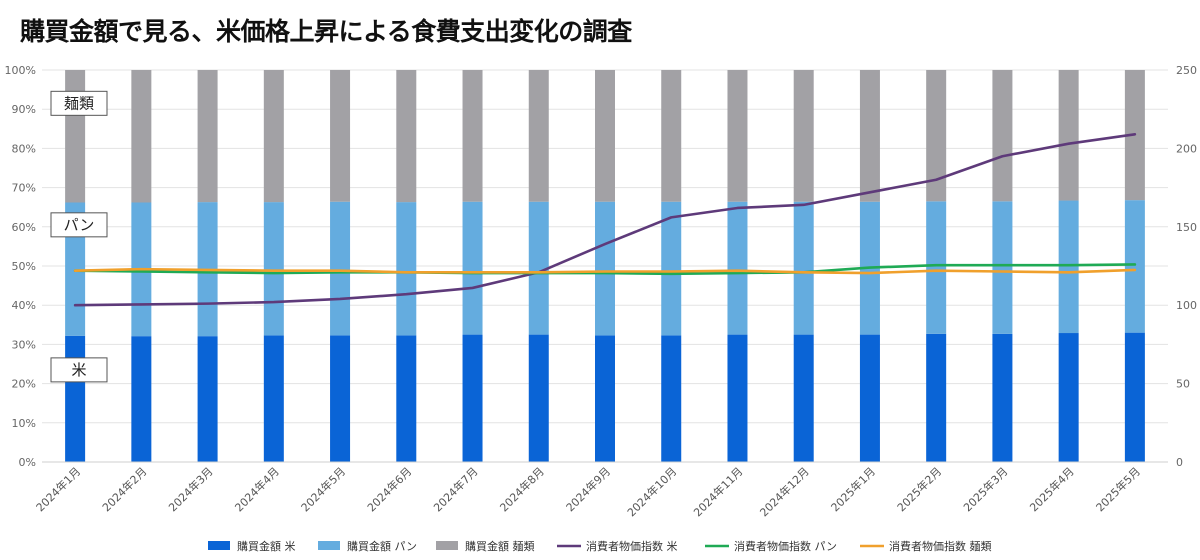 This screenshot has width=1200, height=560. I want to click on legend-label: 購買金額 パン, so click(382, 546).